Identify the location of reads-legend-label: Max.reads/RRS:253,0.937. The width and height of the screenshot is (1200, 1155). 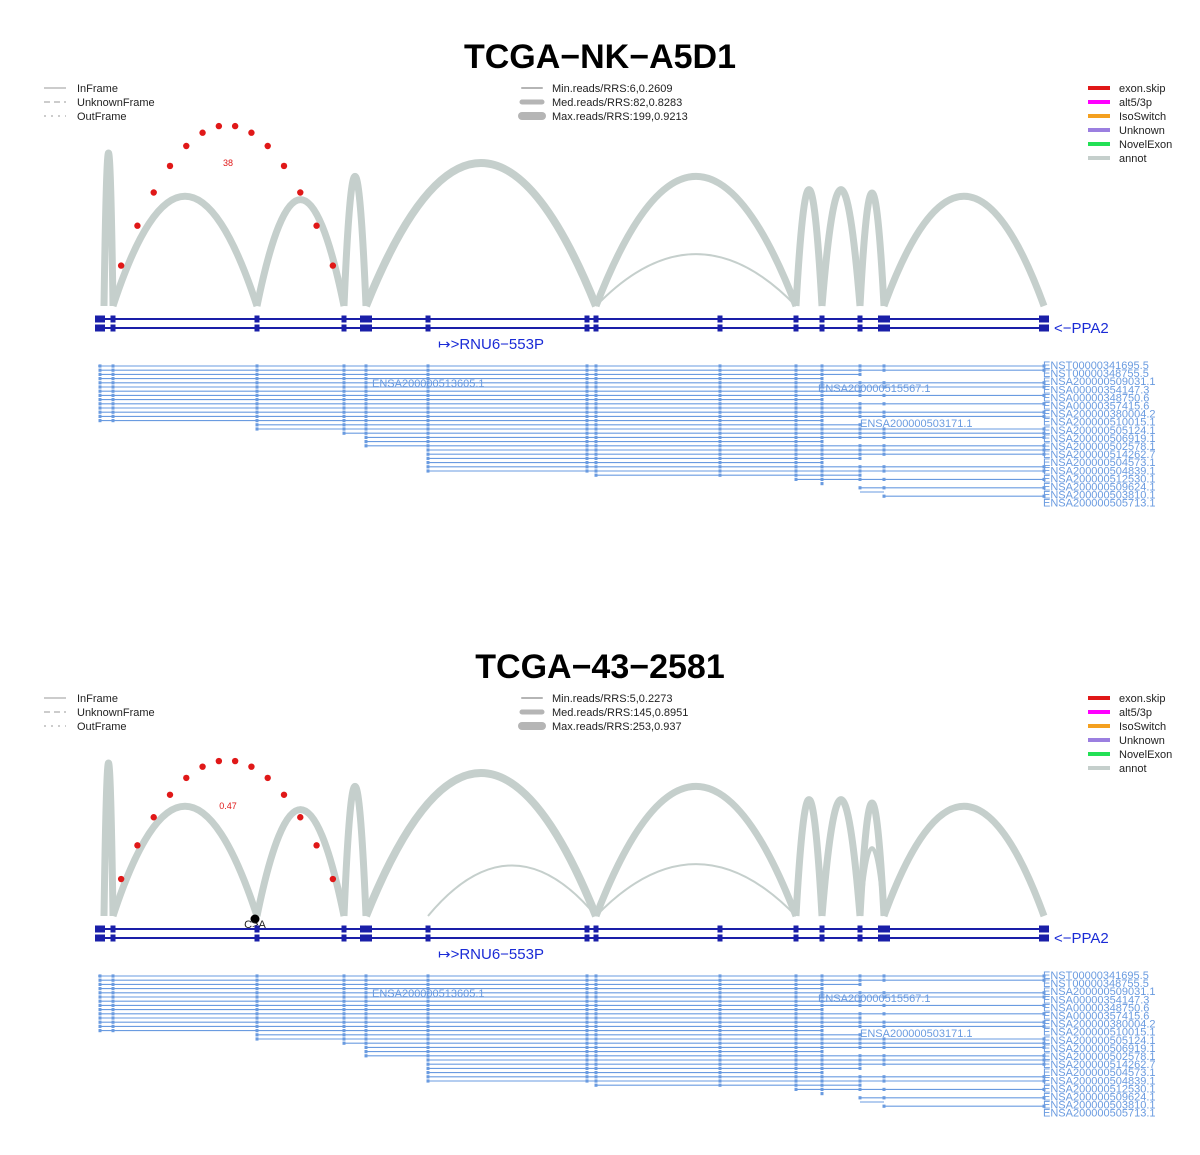
(617, 727).